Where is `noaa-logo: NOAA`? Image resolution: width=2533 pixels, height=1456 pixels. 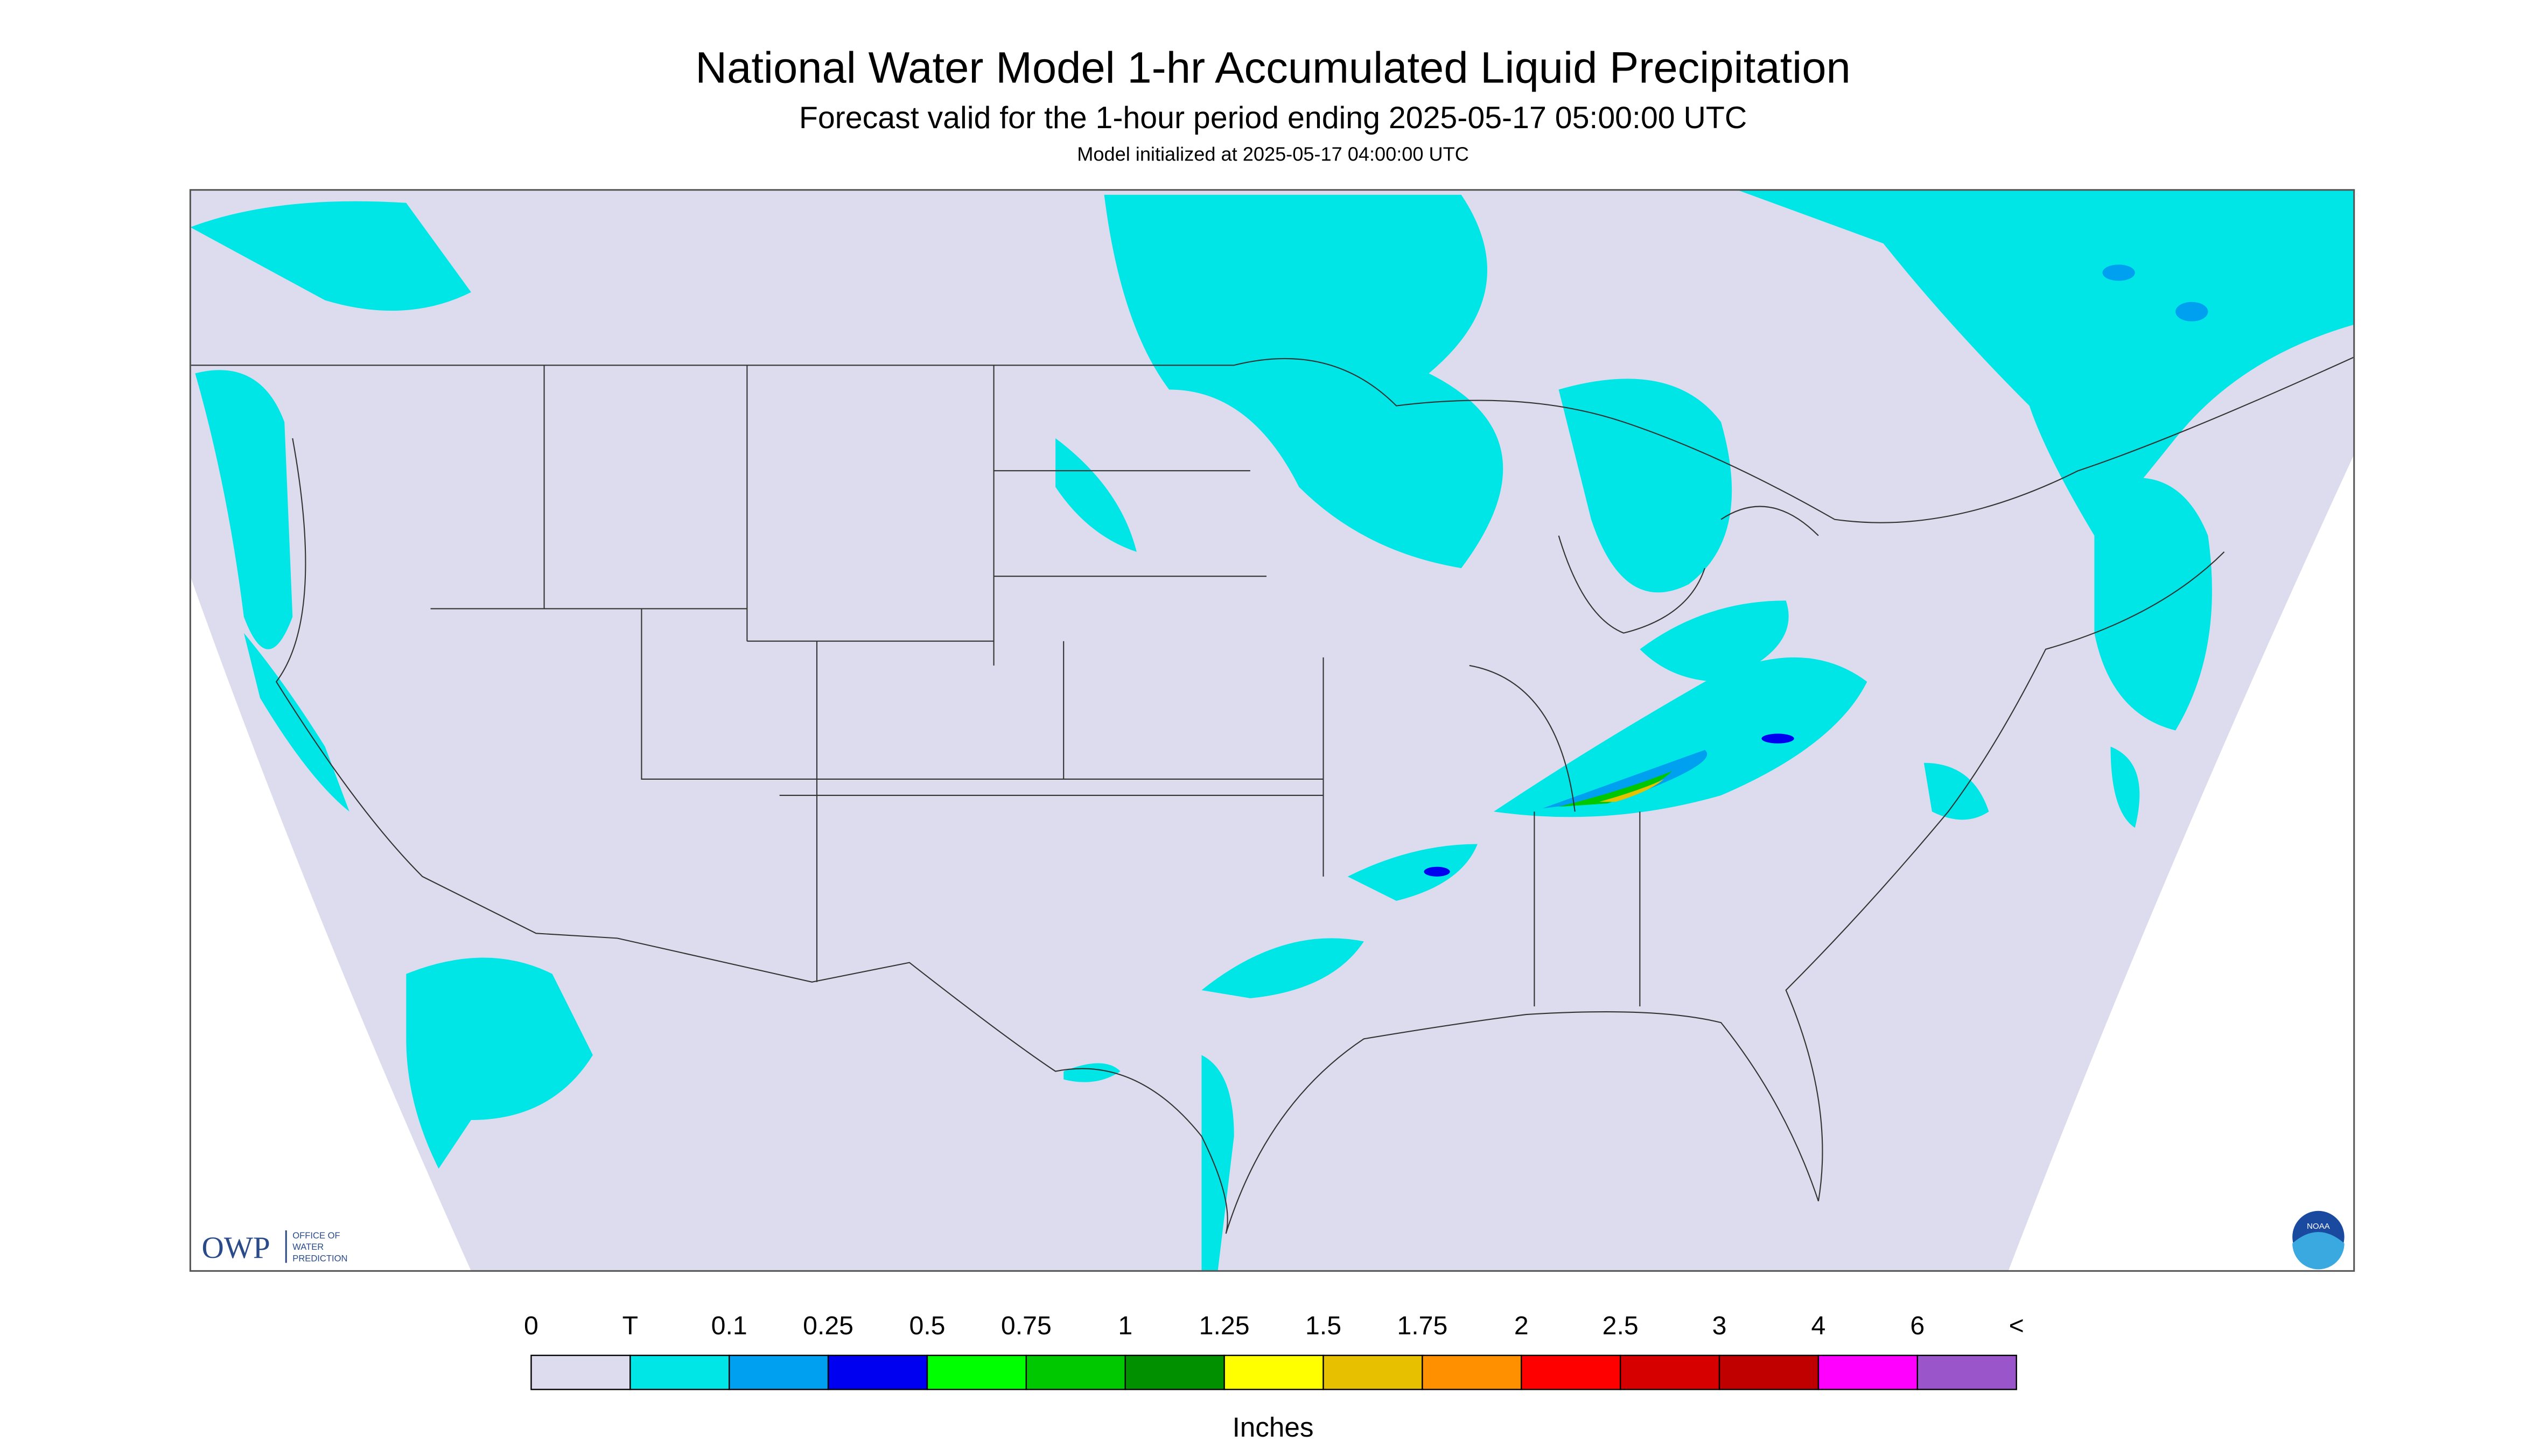 noaa-logo: NOAA is located at coordinates (2318, 1240).